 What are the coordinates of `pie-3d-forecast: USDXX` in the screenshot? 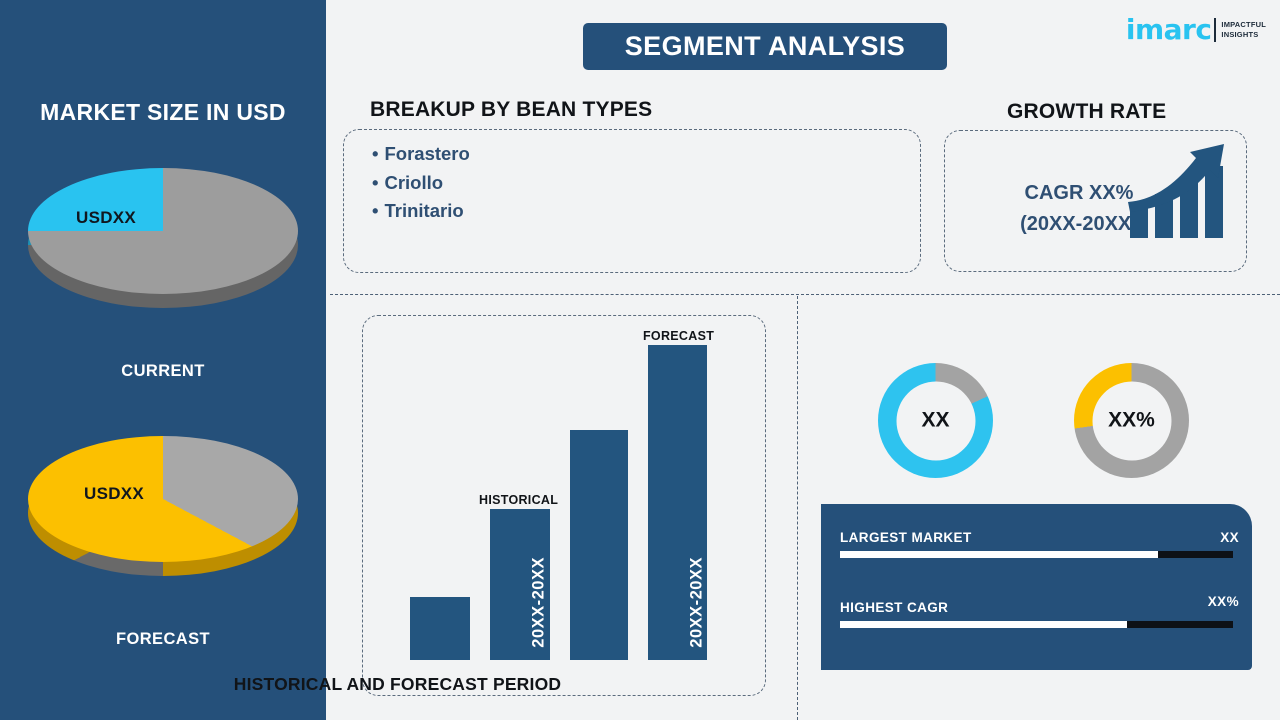 It's located at (163, 511).